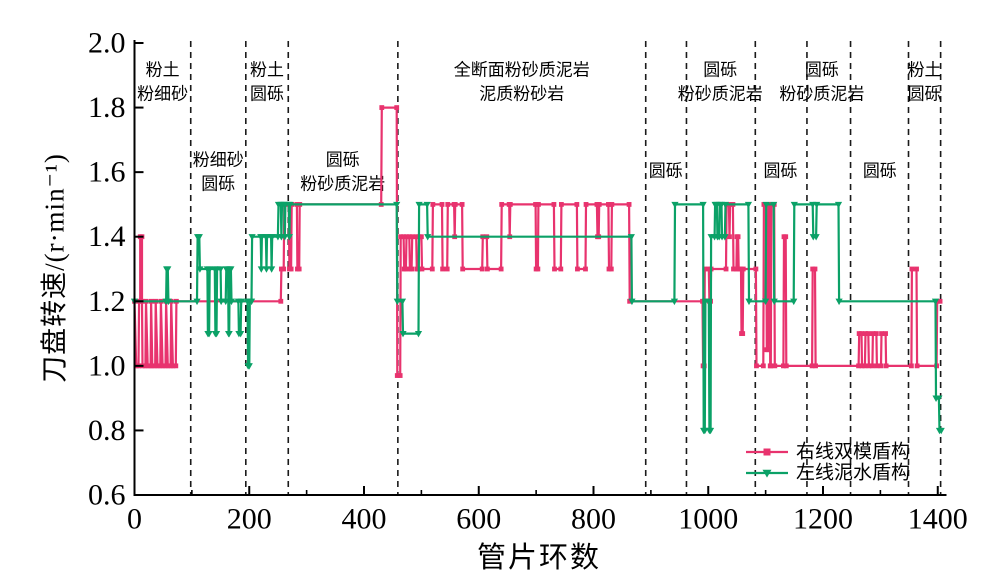  I want to click on zone-label: 全断面粉砂质泥岩, so click(522, 70).